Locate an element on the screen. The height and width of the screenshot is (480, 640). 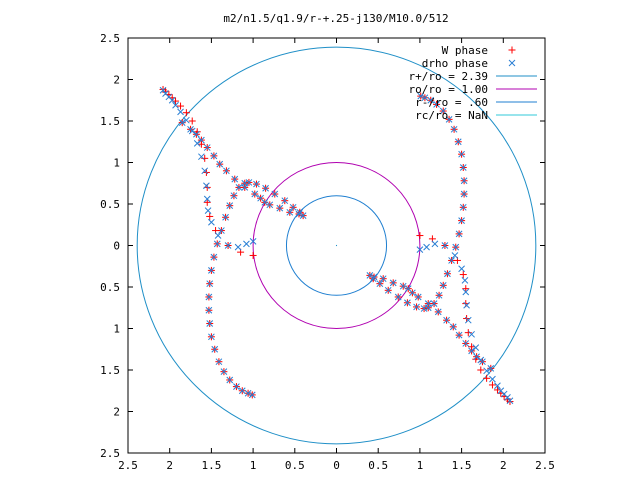
legend-label: drho phase is located at coordinates (455, 63).